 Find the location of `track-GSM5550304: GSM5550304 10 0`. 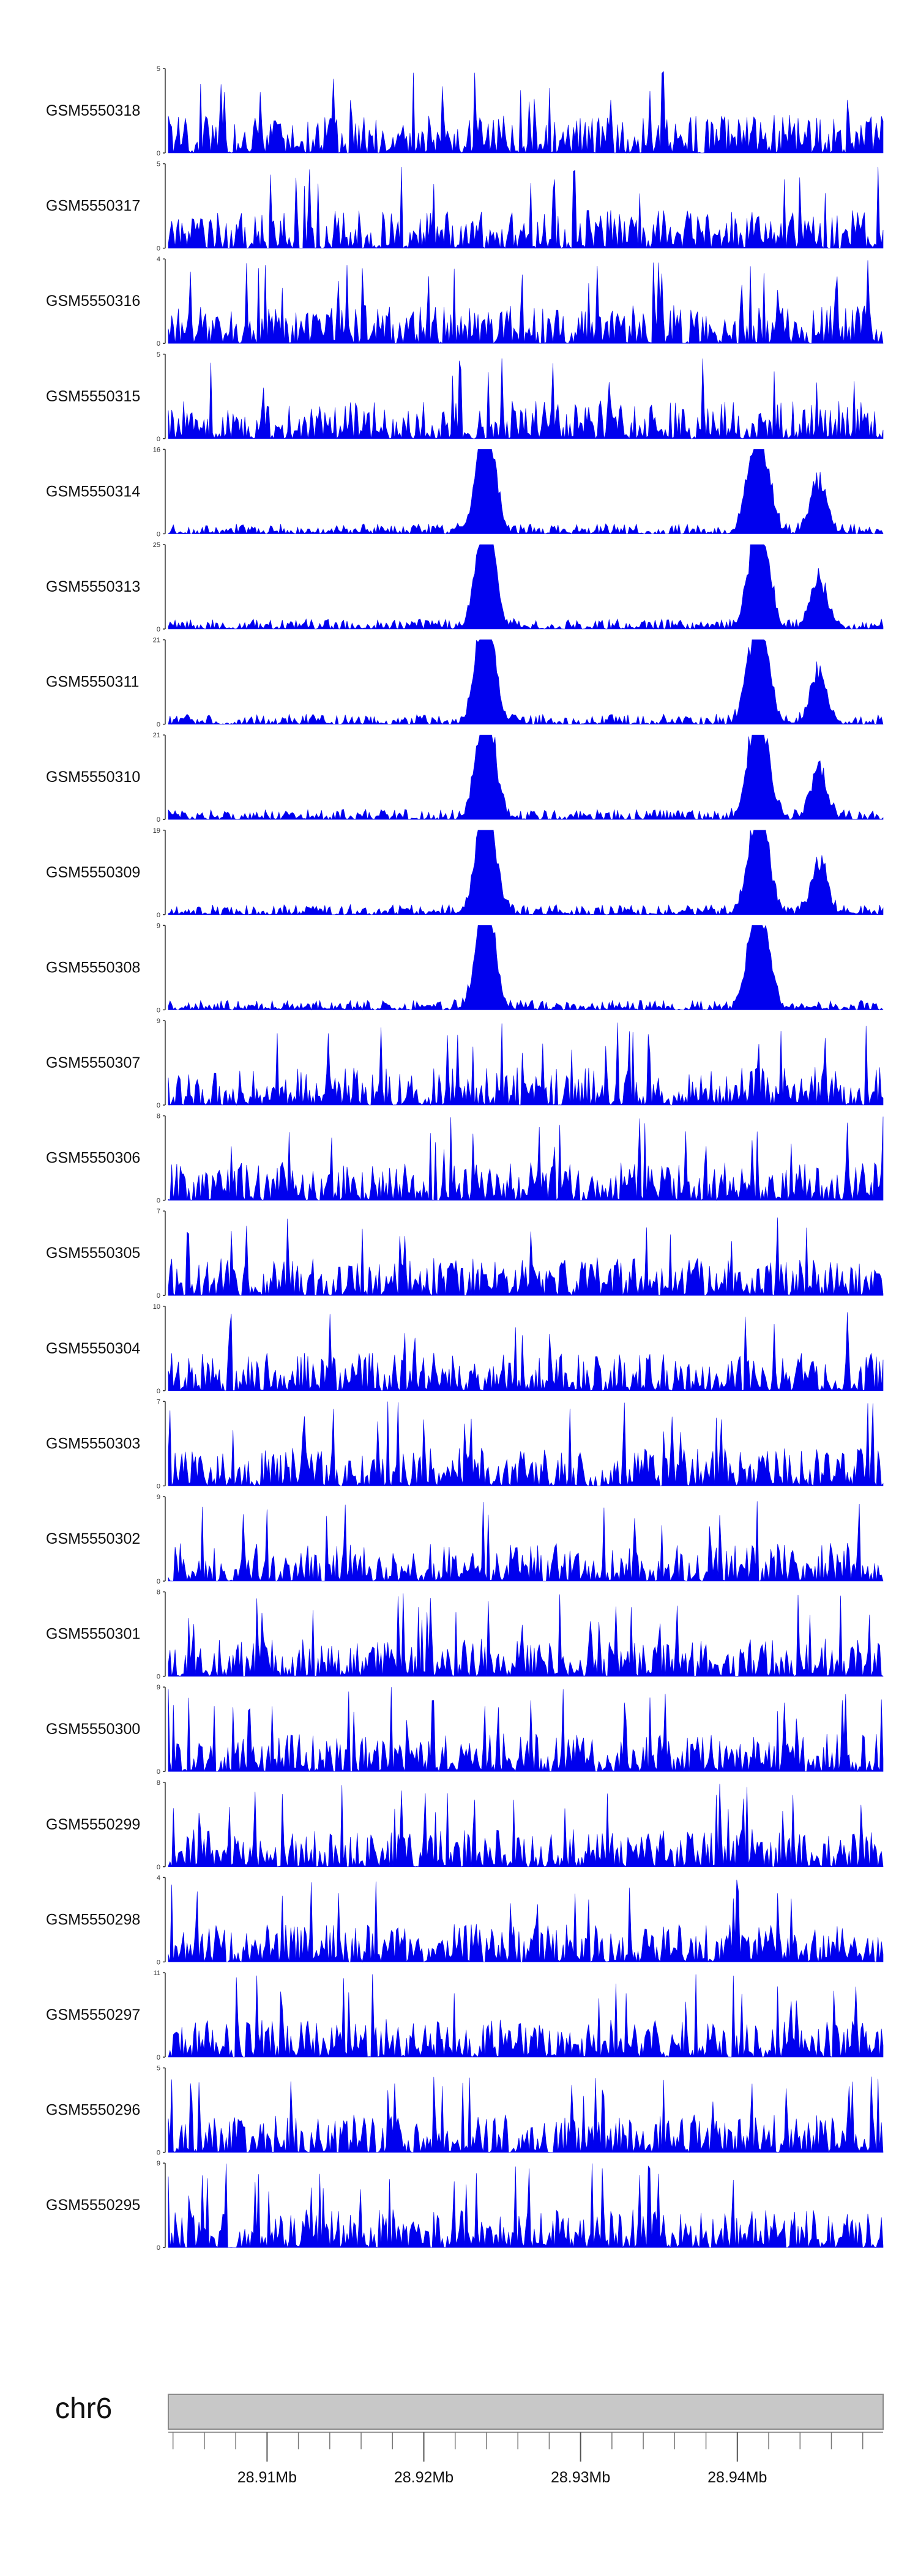

track-GSM5550304: GSM5550304 10 0 is located at coordinates (465, 1349).